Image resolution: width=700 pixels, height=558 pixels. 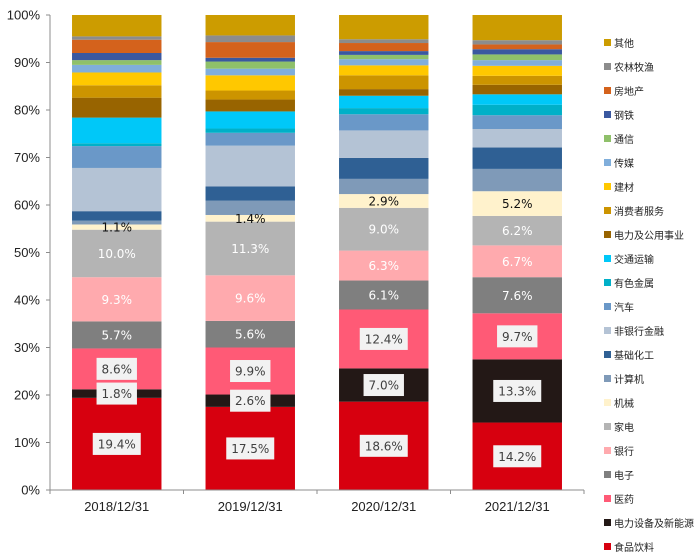 I want to click on legend-label: 钢铁, so click(x=624, y=116).